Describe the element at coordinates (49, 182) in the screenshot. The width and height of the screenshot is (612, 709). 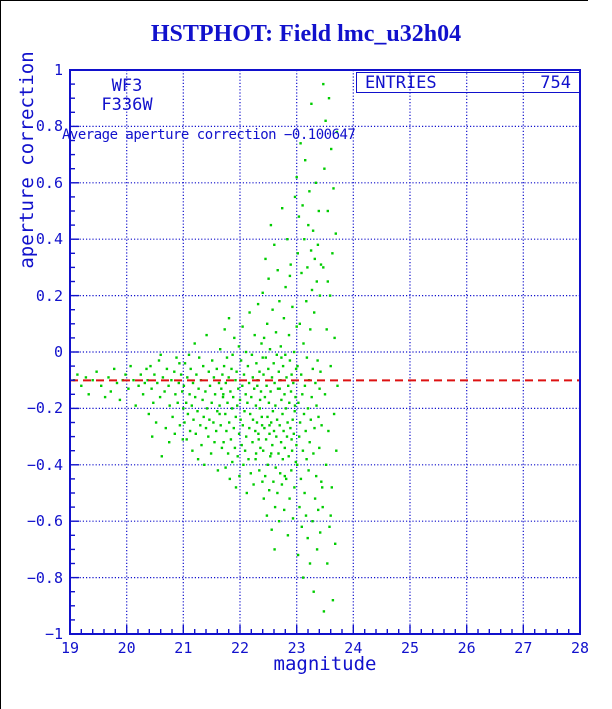
I see `y-tick-label: 0.6` at that location.